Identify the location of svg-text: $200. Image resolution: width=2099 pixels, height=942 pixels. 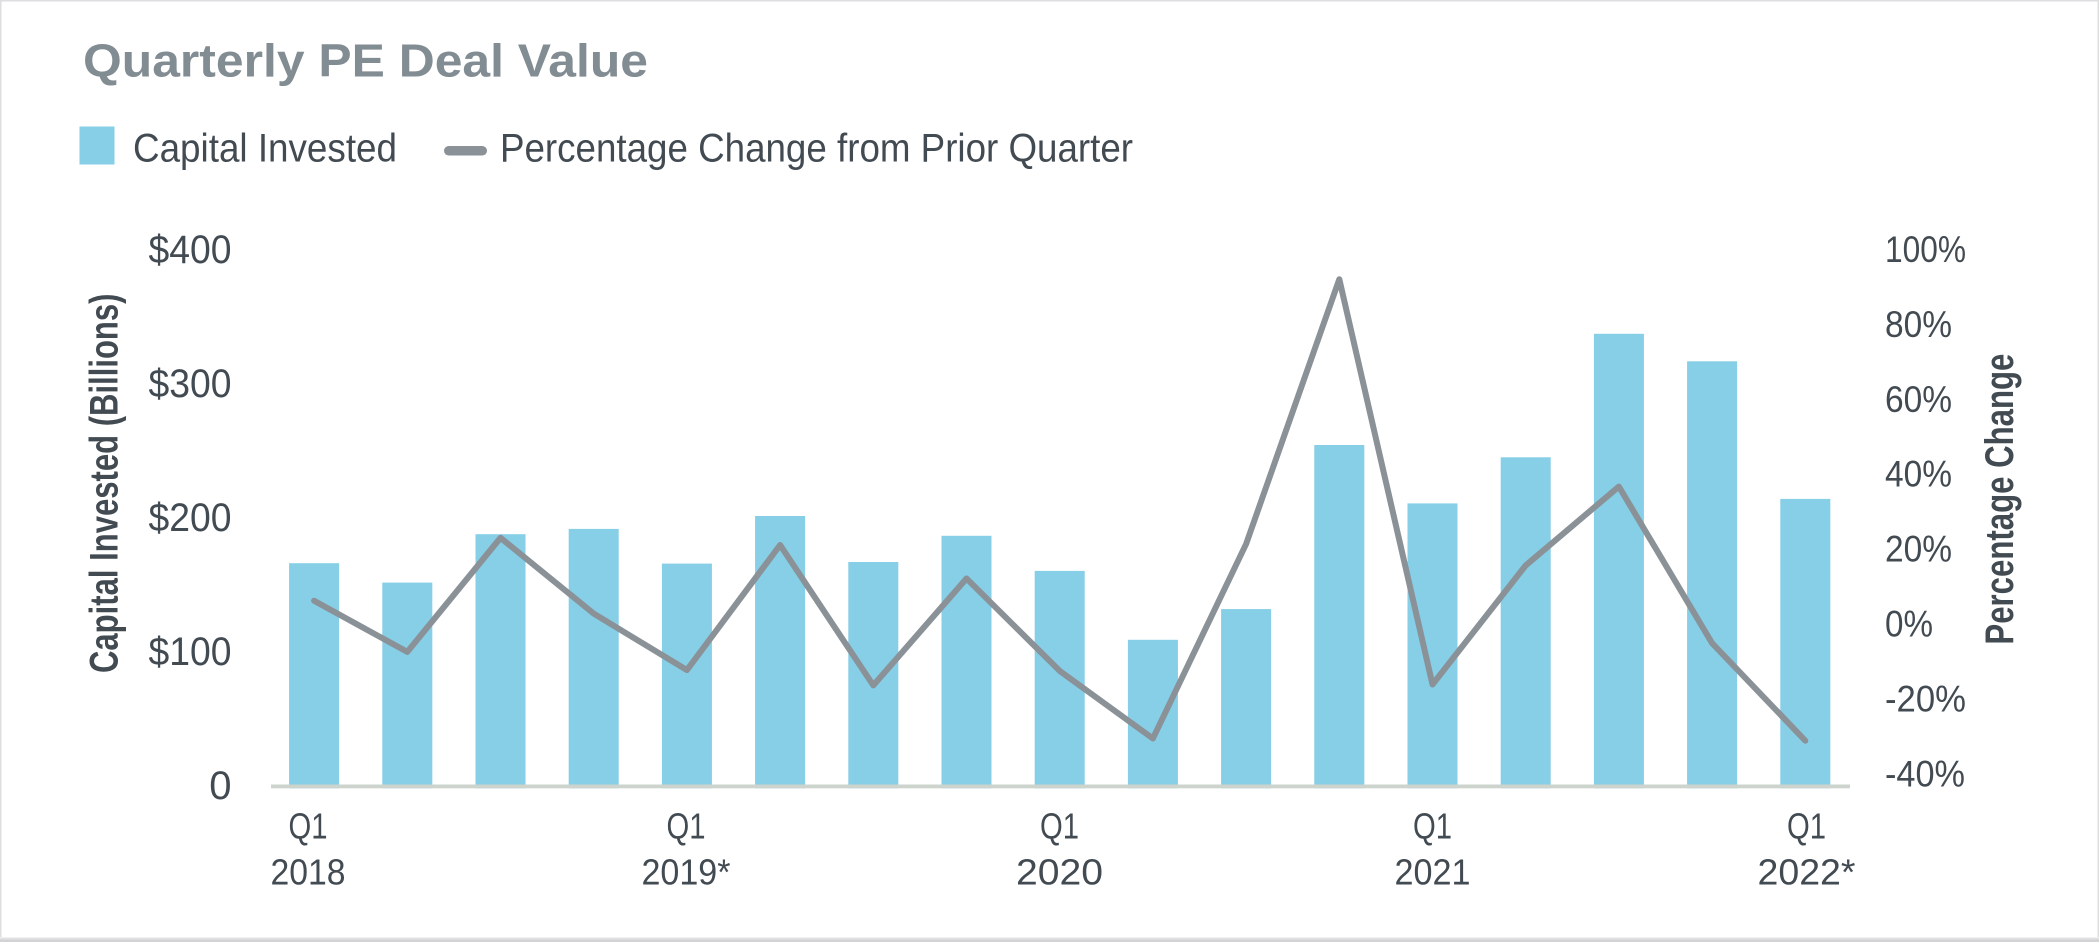
(190, 518).